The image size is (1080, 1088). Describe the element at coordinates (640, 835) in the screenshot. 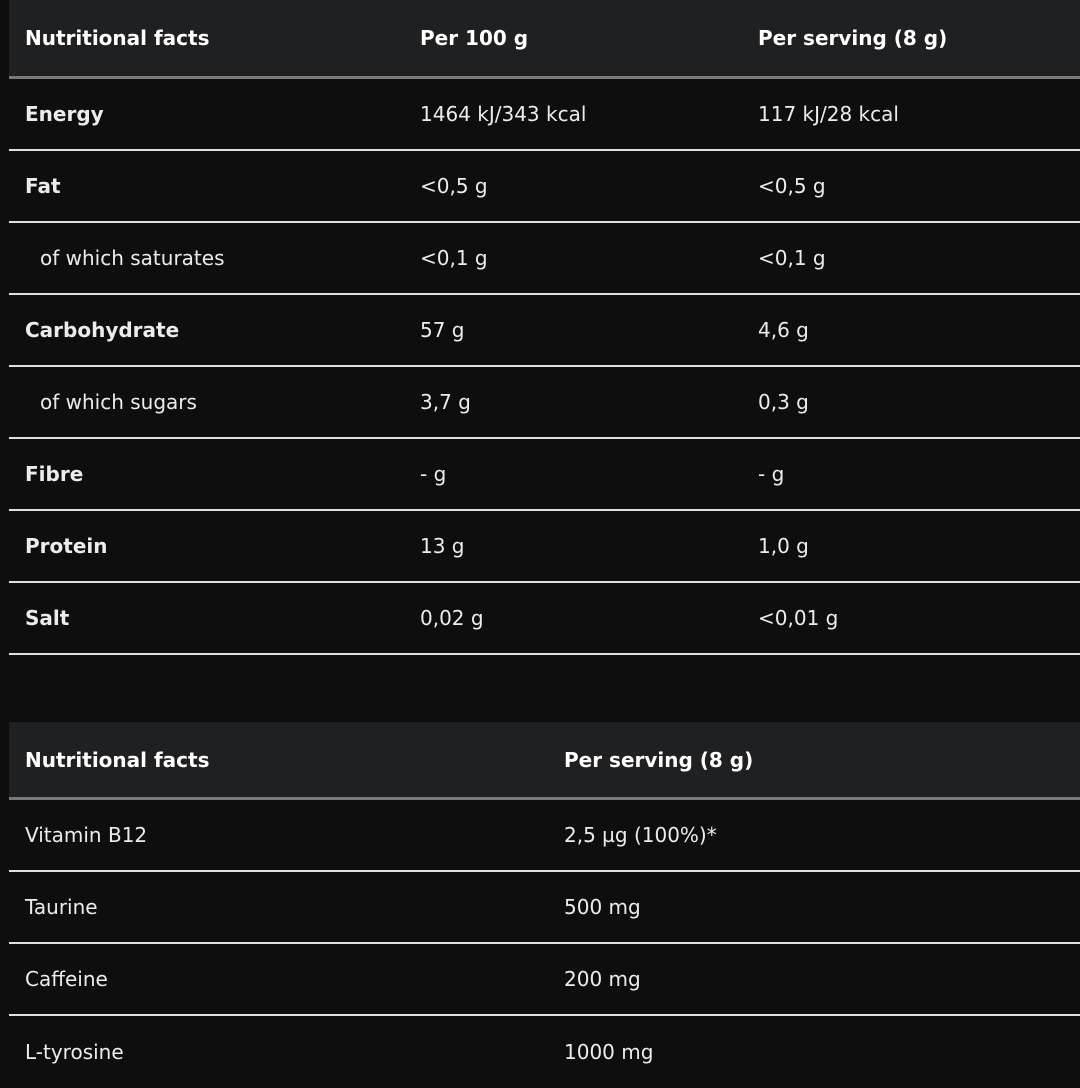

I see `row-serving: 2,5 µg (100%)*` at that location.